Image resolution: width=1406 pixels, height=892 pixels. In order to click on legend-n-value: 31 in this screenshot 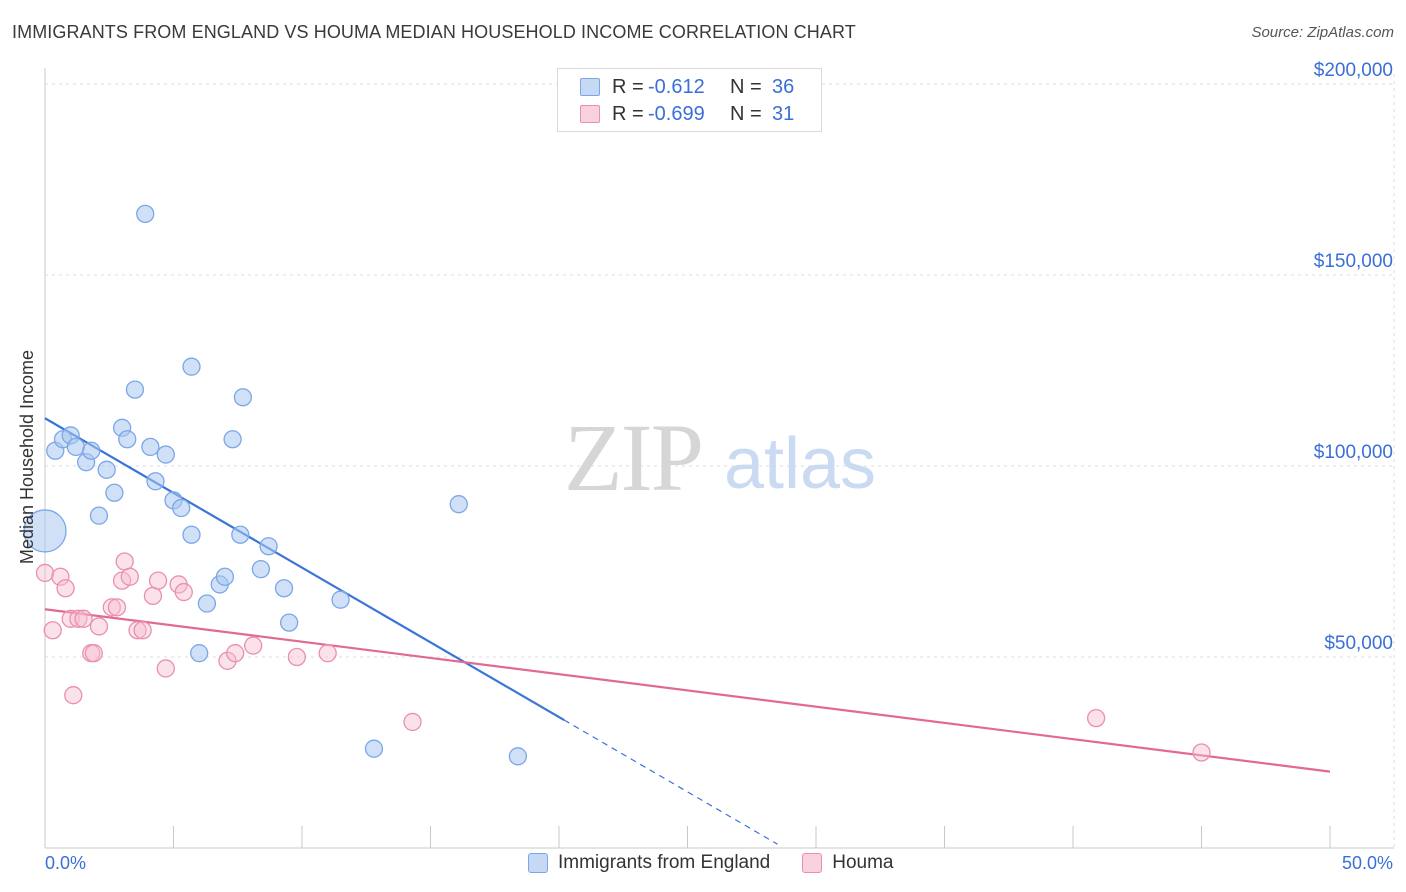, I will do `click(783, 113)`.